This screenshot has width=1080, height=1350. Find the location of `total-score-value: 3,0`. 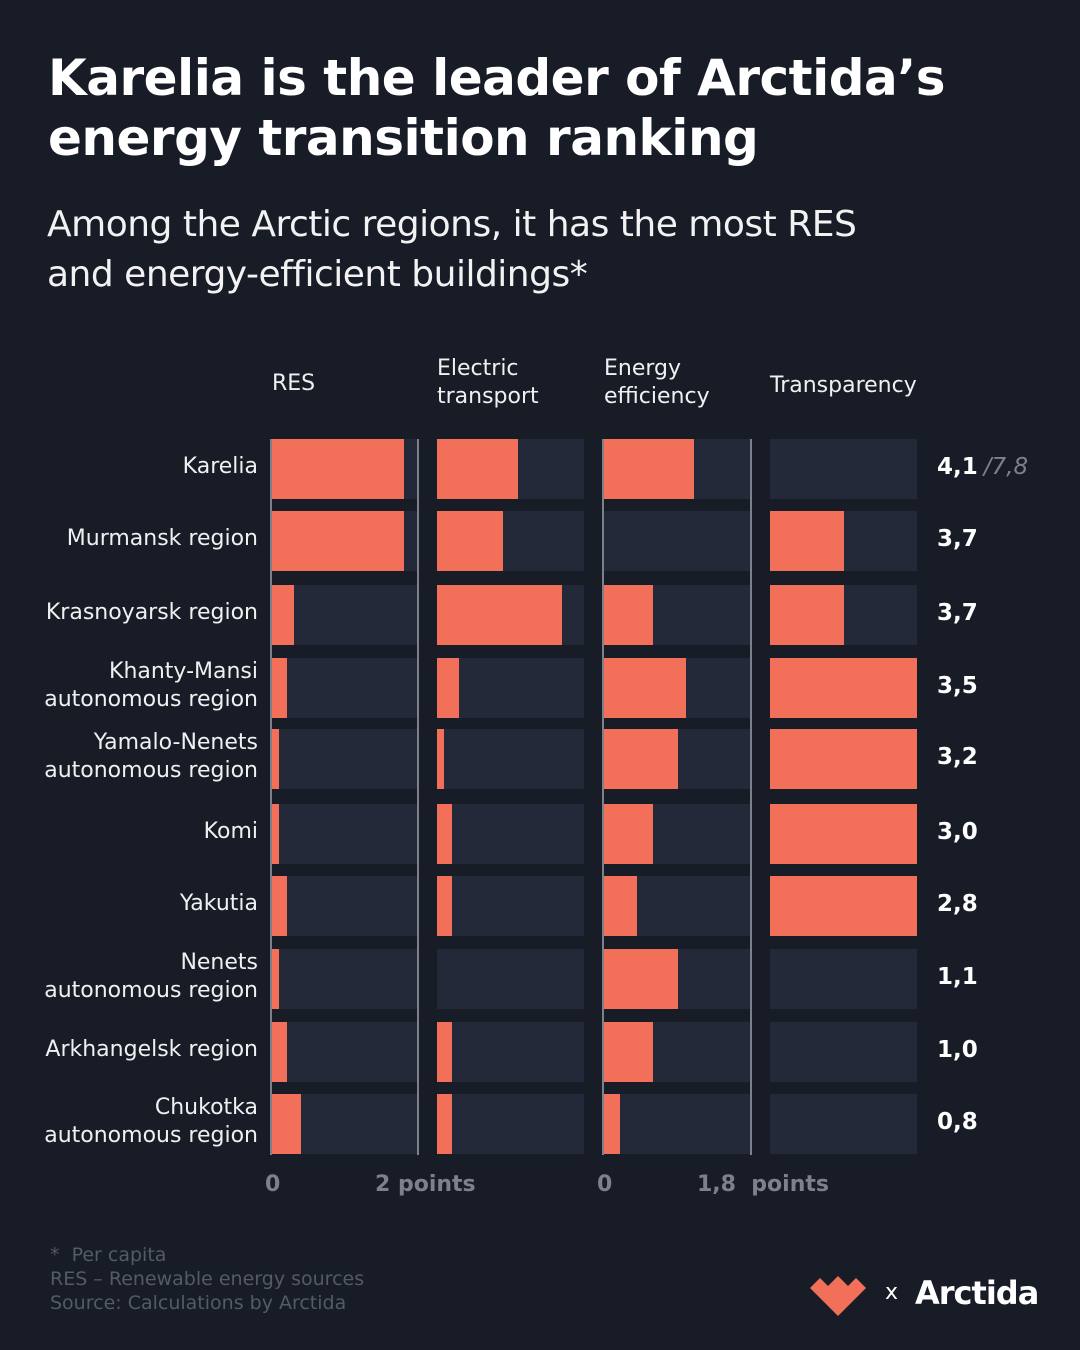

total-score-value: 3,0 is located at coordinates (957, 832).